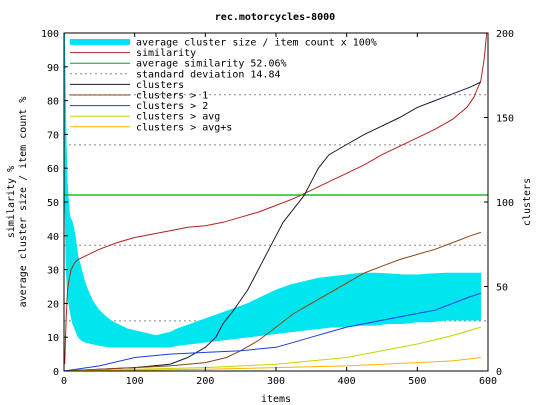 Image resolution: width=540 pixels, height=405 pixels. I want to click on x-tick-label: 400, so click(347, 381).